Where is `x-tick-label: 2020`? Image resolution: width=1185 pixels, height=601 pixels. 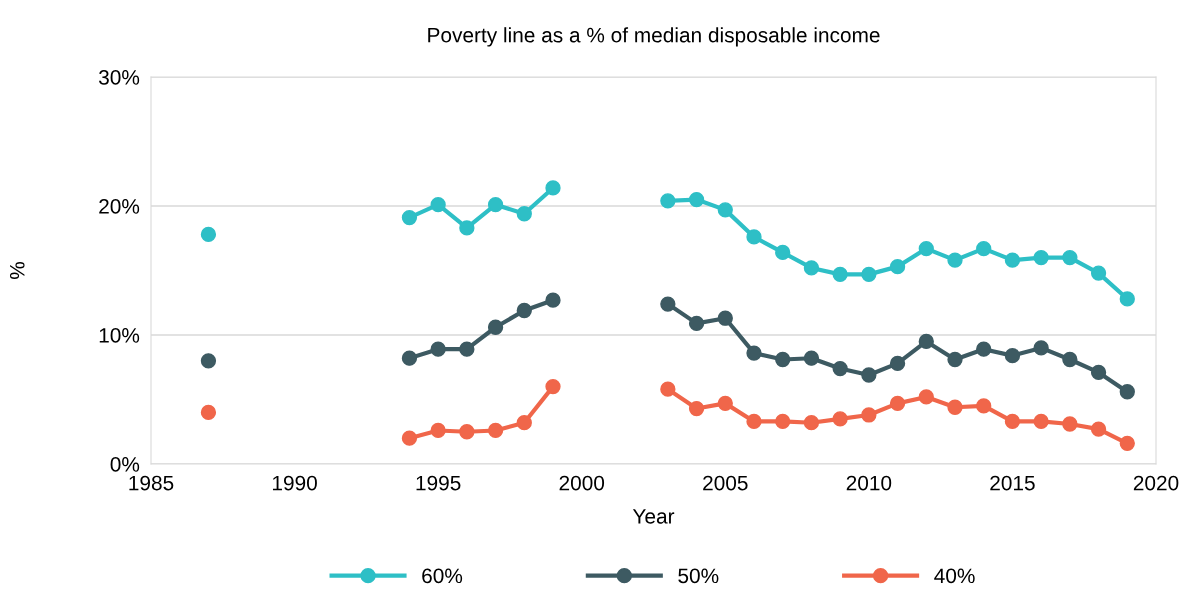
x-tick-label: 2020 is located at coordinates (1156, 483).